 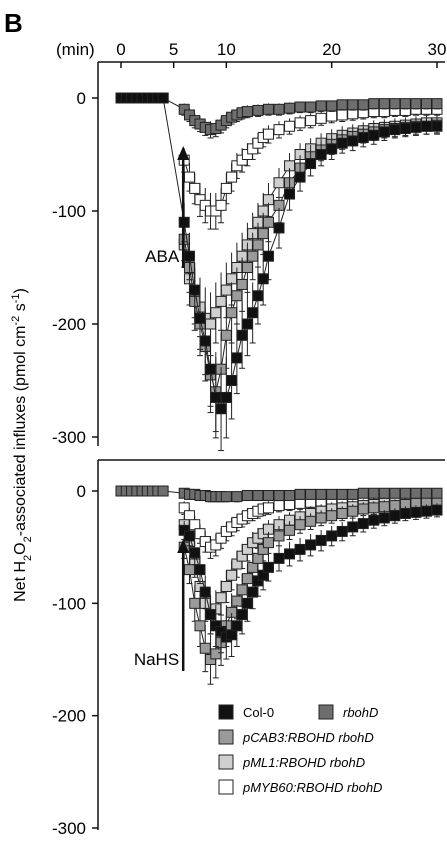 I want to click on legend-swatch-pCAB3, so click(x=226, y=737).